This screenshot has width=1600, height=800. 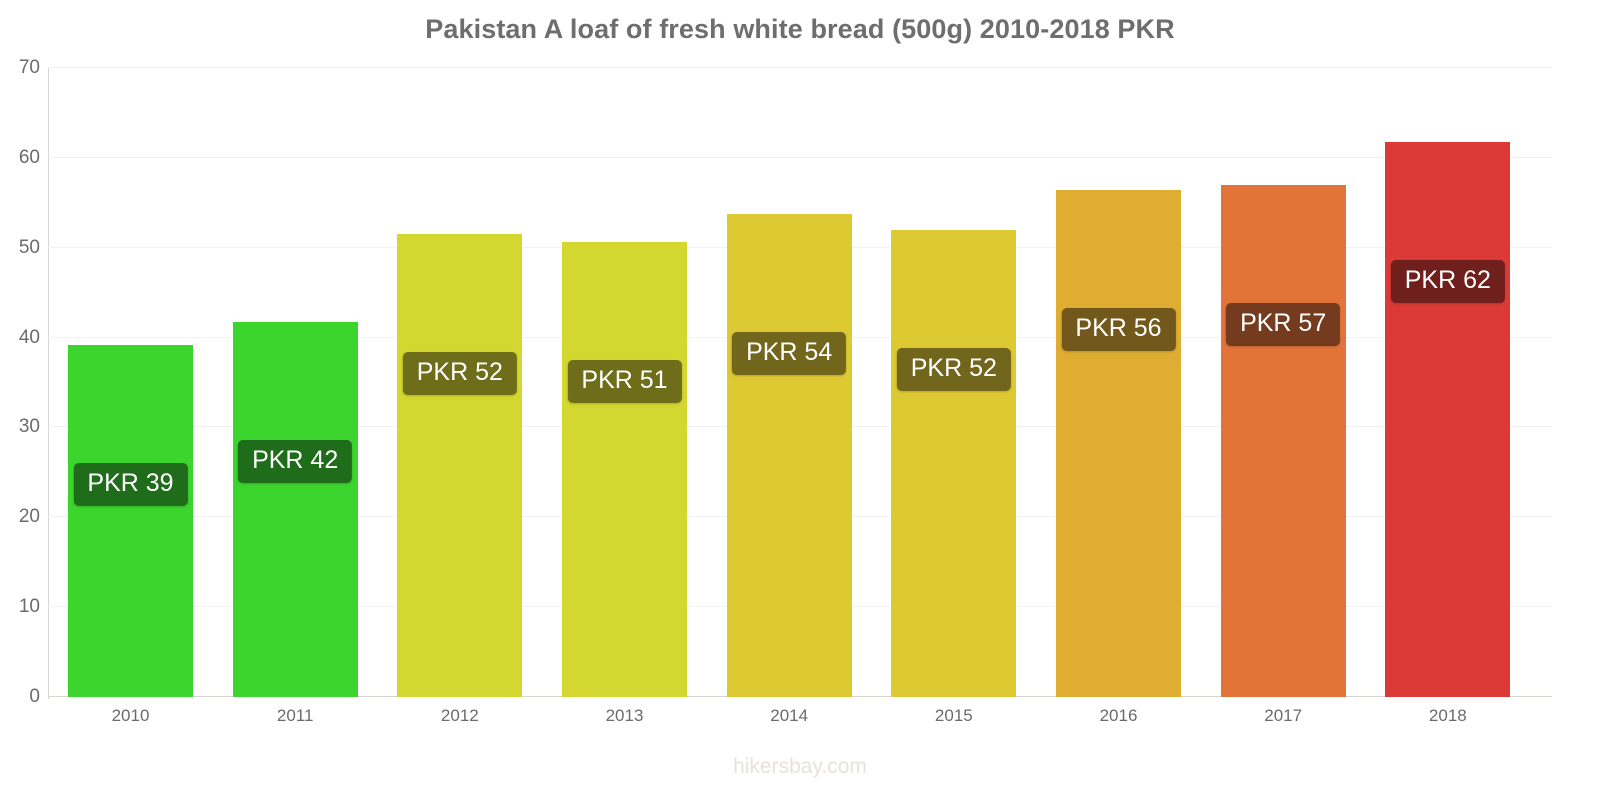 What do you see at coordinates (953, 715) in the screenshot?
I see `x-axis-tick-label: 2015` at bounding box center [953, 715].